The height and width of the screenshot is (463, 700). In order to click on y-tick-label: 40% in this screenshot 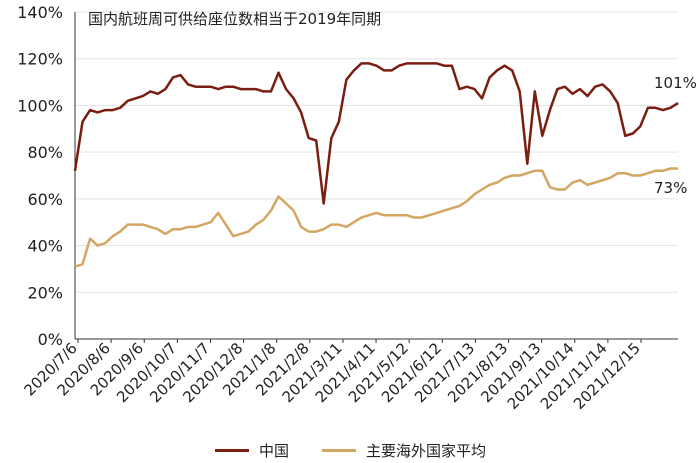, I will do `click(45, 246)`.